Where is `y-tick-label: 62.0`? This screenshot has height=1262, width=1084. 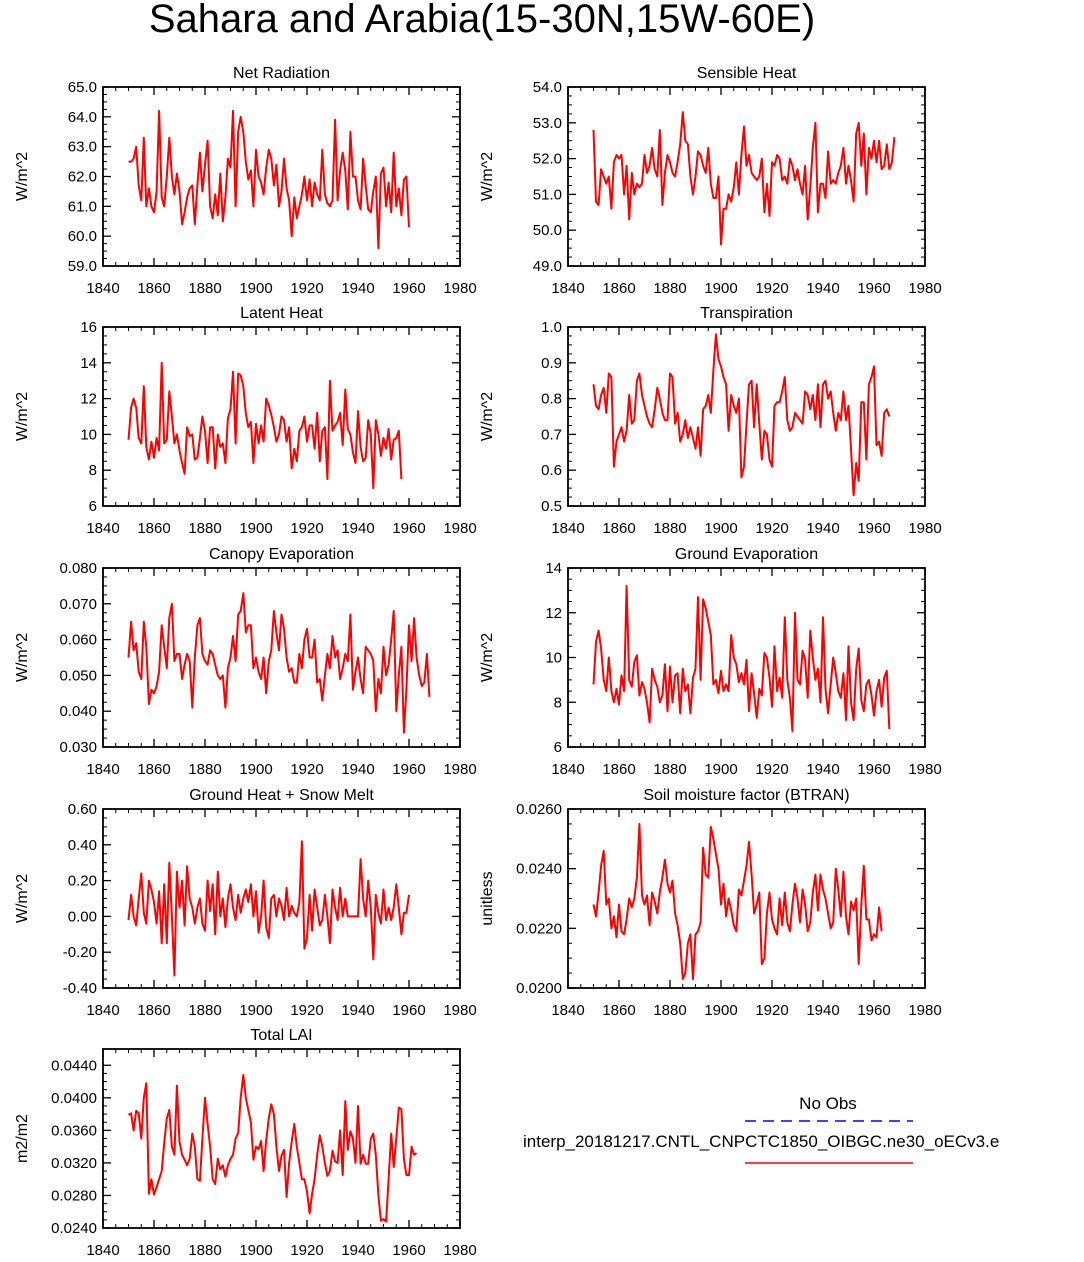
y-tick-label: 62.0 is located at coordinates (82, 177).